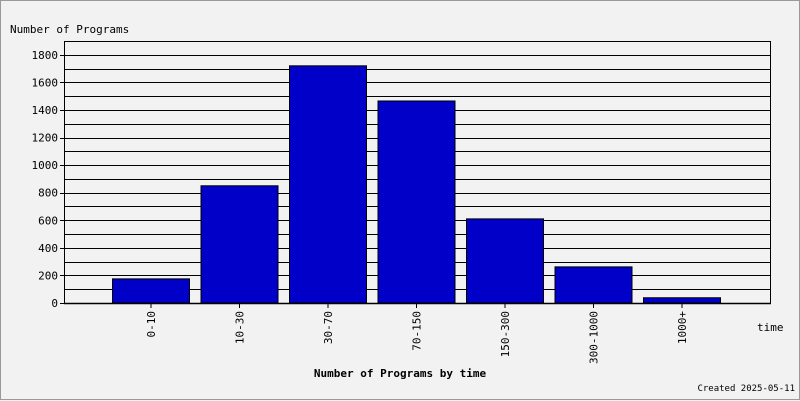  I want to click on x-tick-label: 1000+, so click(682, 327).